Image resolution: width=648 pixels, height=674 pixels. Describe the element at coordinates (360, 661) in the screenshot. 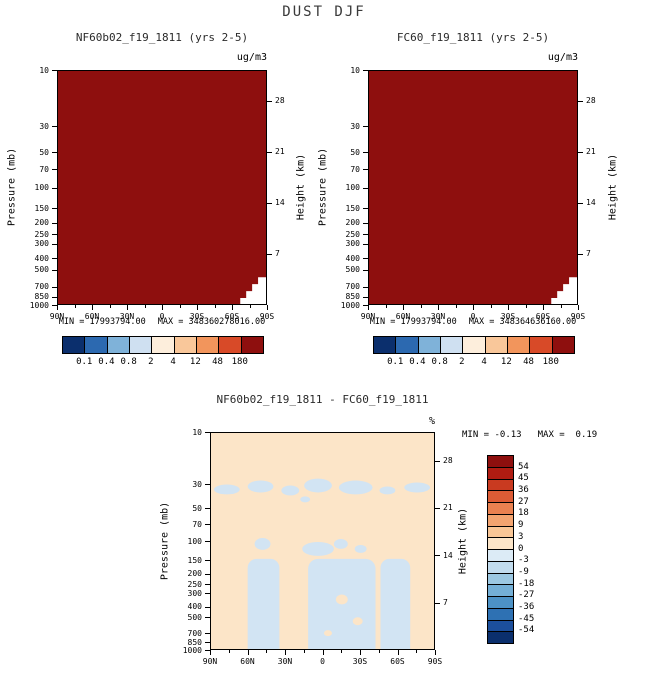

I see `latitude-tick-label: 30S` at that location.